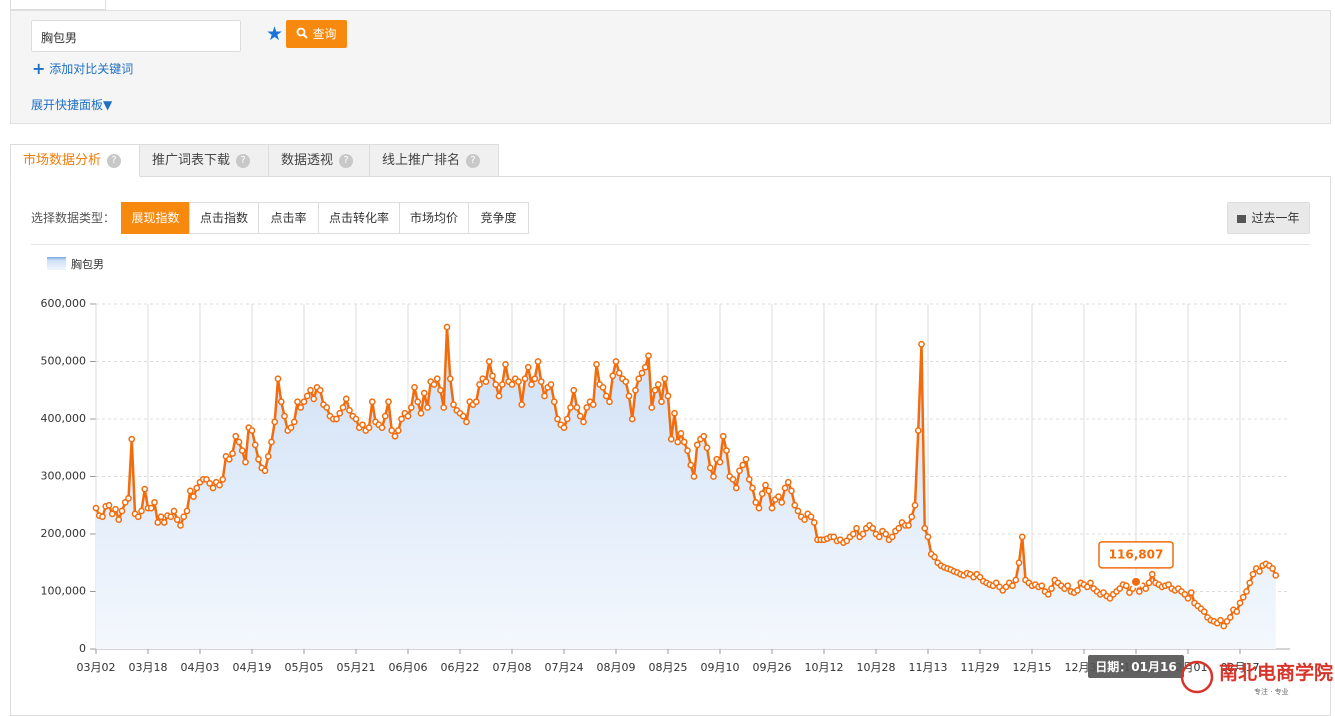 The height and width of the screenshot is (716, 1335). Describe the element at coordinates (64, 591) in the screenshot. I see `y-tick-label: 100,000` at that location.